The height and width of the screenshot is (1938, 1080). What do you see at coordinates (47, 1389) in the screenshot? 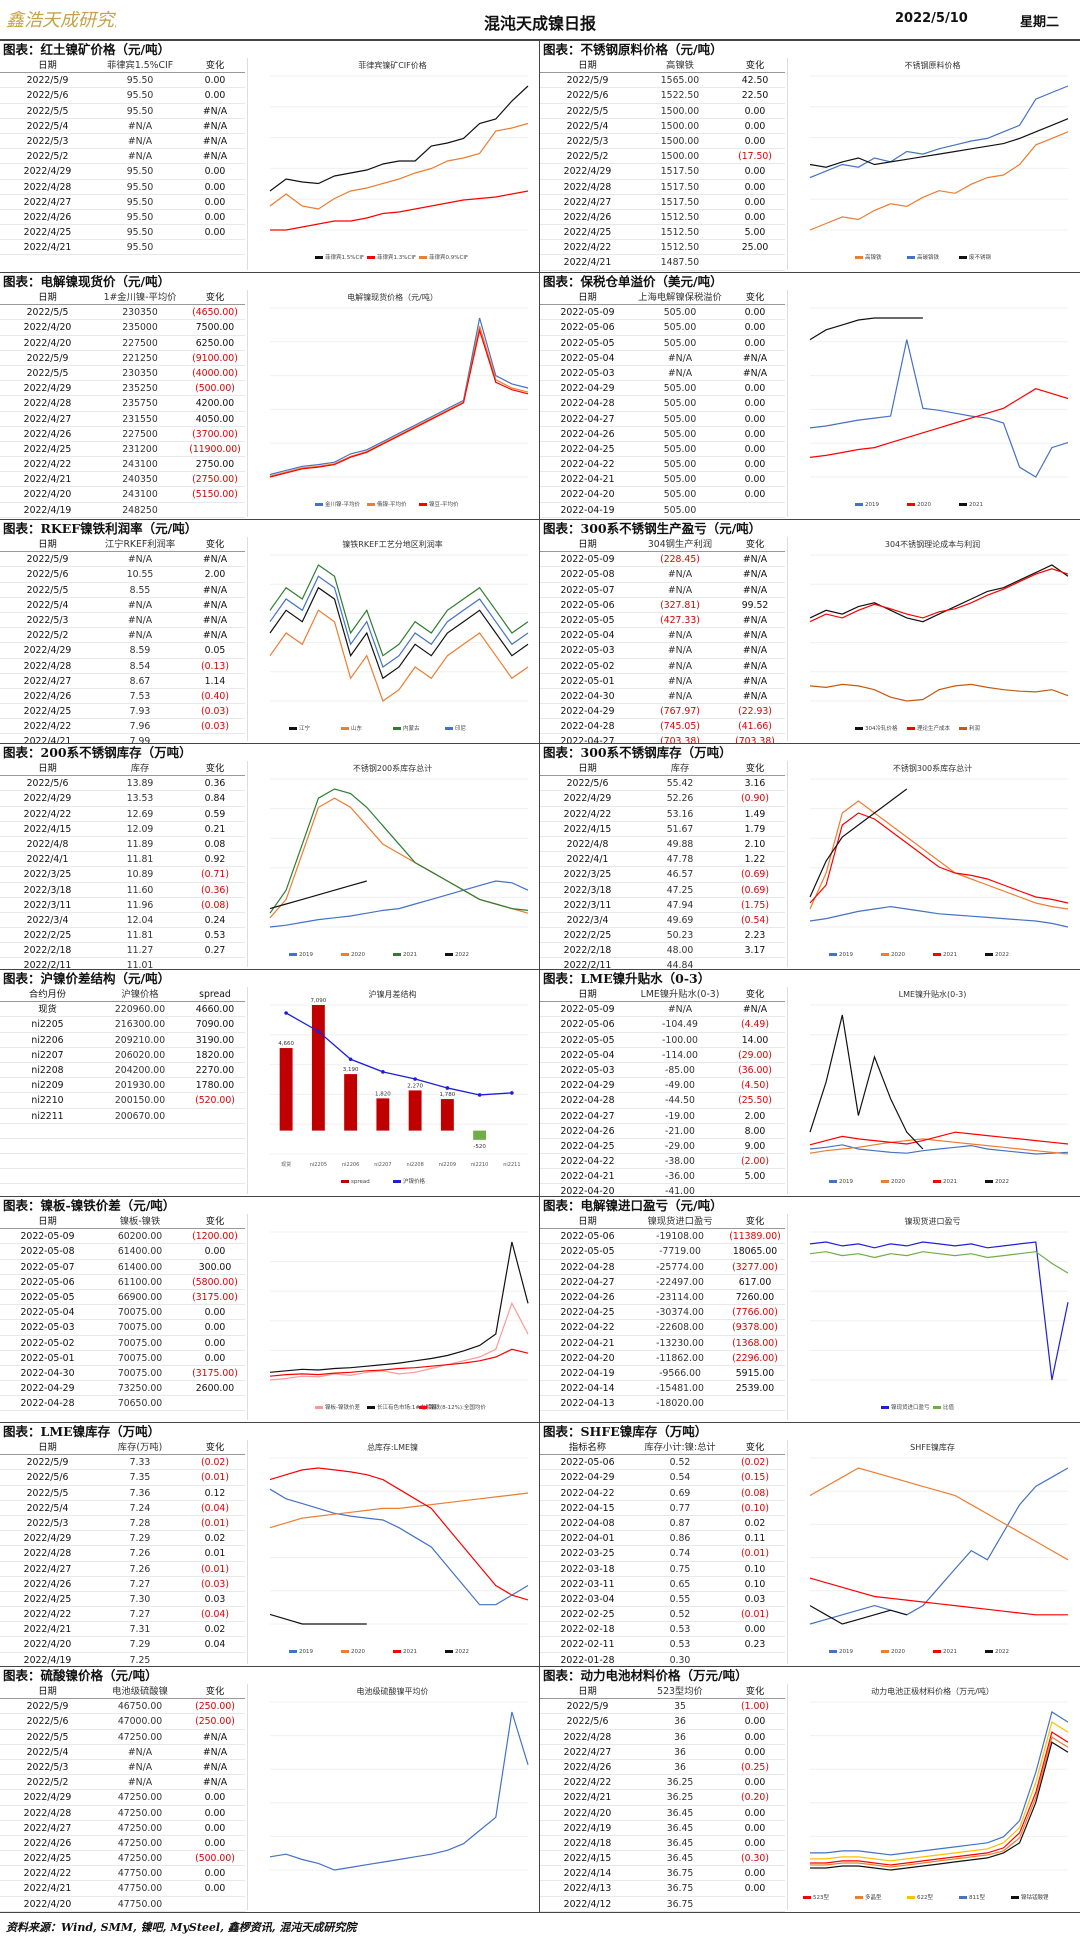
I see `table-cell: 2022-04-29` at bounding box center [47, 1389].